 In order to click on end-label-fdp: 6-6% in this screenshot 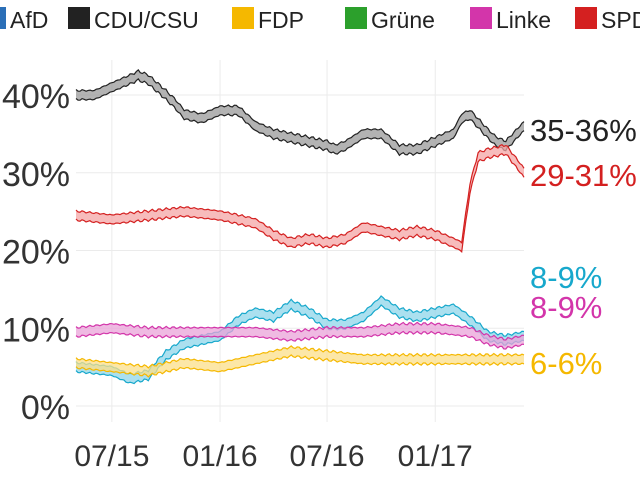, I will do `click(566, 363)`.